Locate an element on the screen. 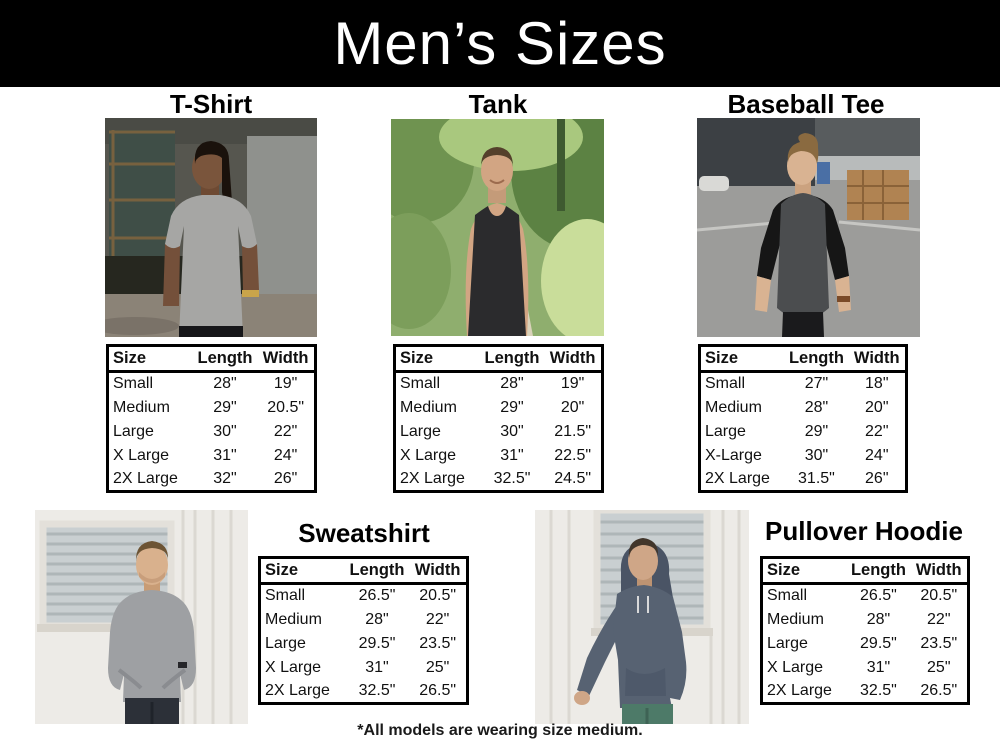 The image size is (1000, 746). tank-photo-illustration is located at coordinates (497, 227).